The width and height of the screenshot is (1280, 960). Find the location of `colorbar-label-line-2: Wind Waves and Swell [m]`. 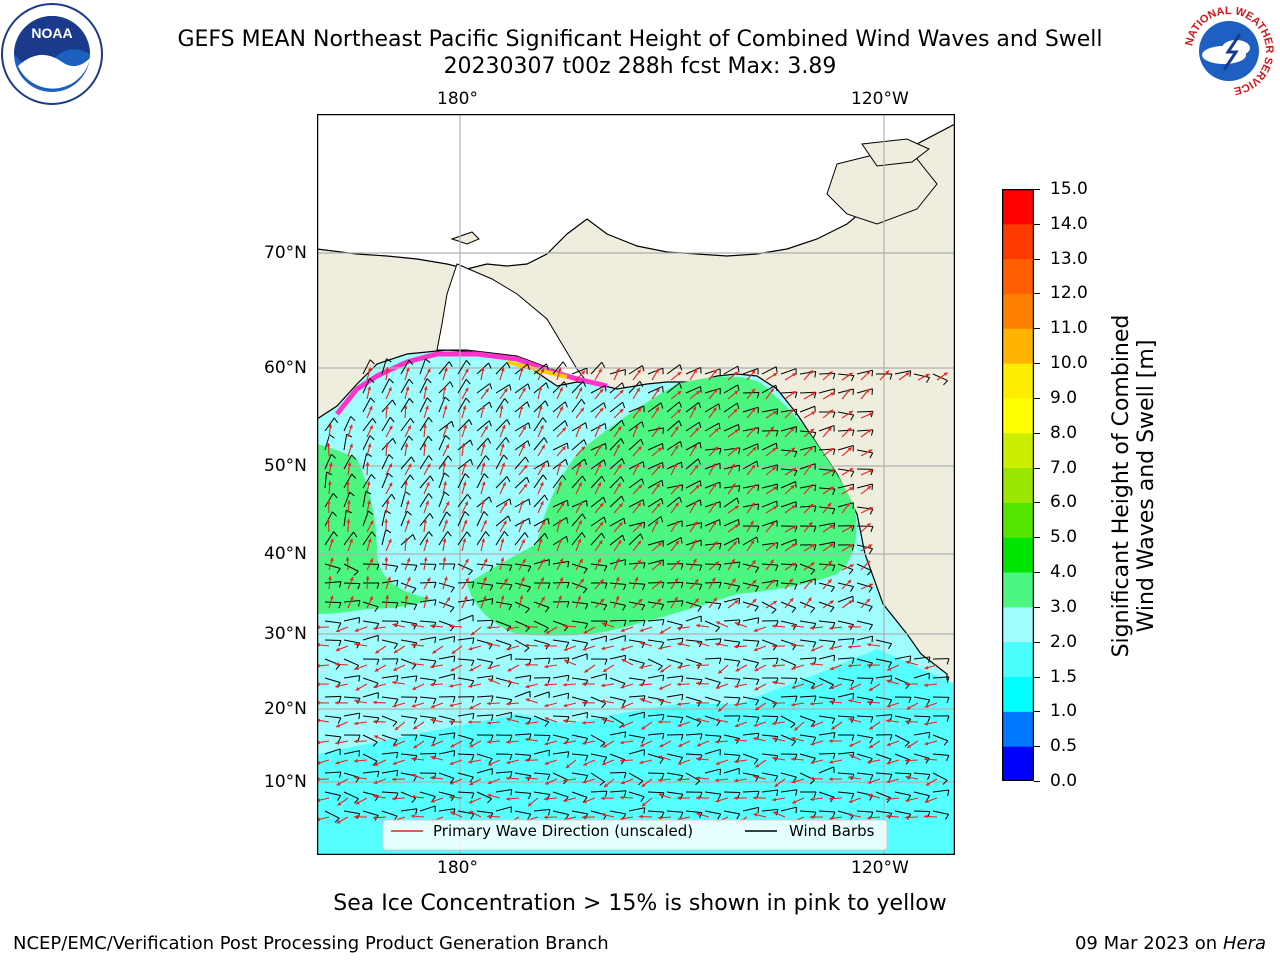

colorbar-label-line-2: Wind Waves and Swell [m] is located at coordinates (1146, 486).